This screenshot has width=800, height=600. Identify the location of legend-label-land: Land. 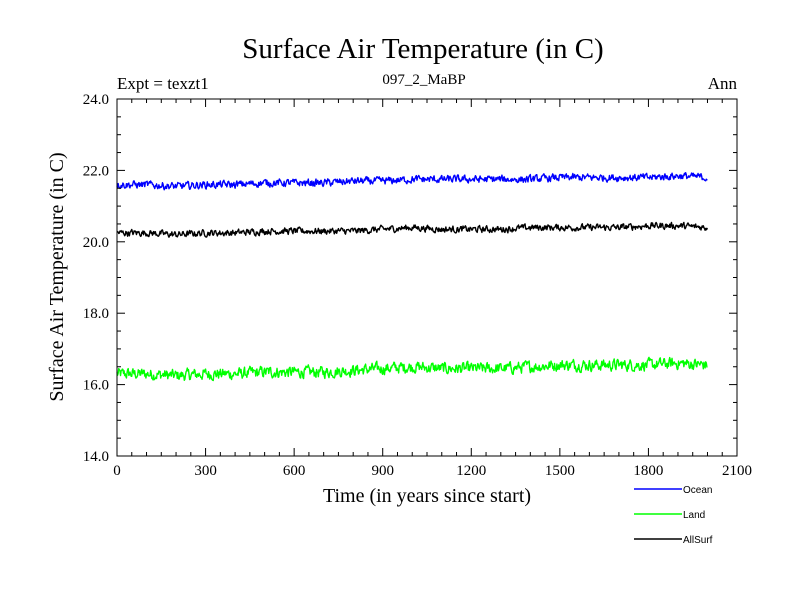
(694, 515).